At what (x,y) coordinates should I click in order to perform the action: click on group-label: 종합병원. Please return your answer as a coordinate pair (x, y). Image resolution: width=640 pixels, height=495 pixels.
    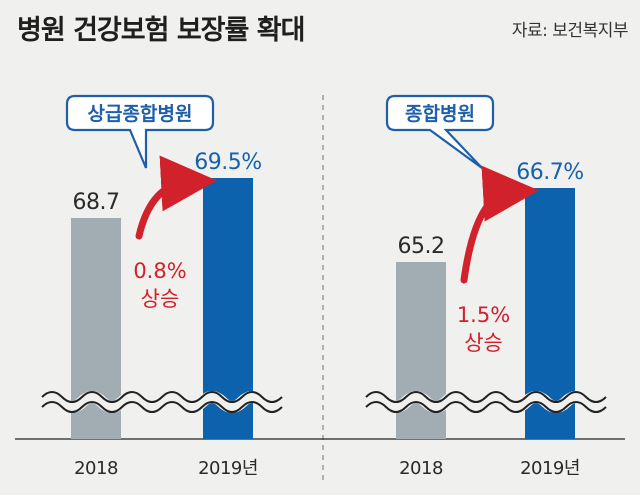
    Looking at the image, I should click on (440, 114).